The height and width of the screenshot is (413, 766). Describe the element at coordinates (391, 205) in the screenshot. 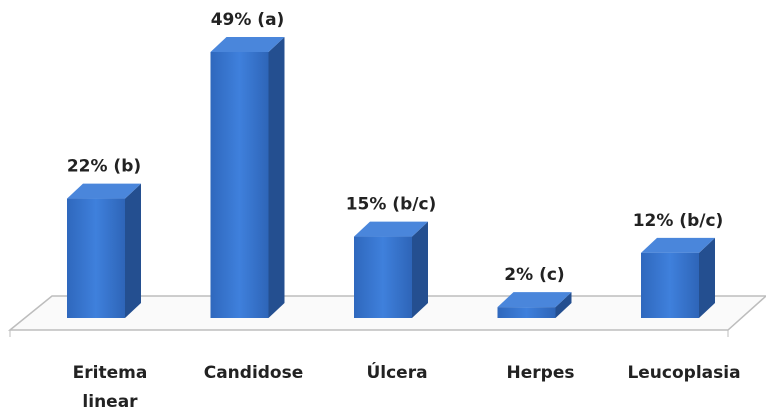

I see `value-label: 15% (b/c)` at that location.